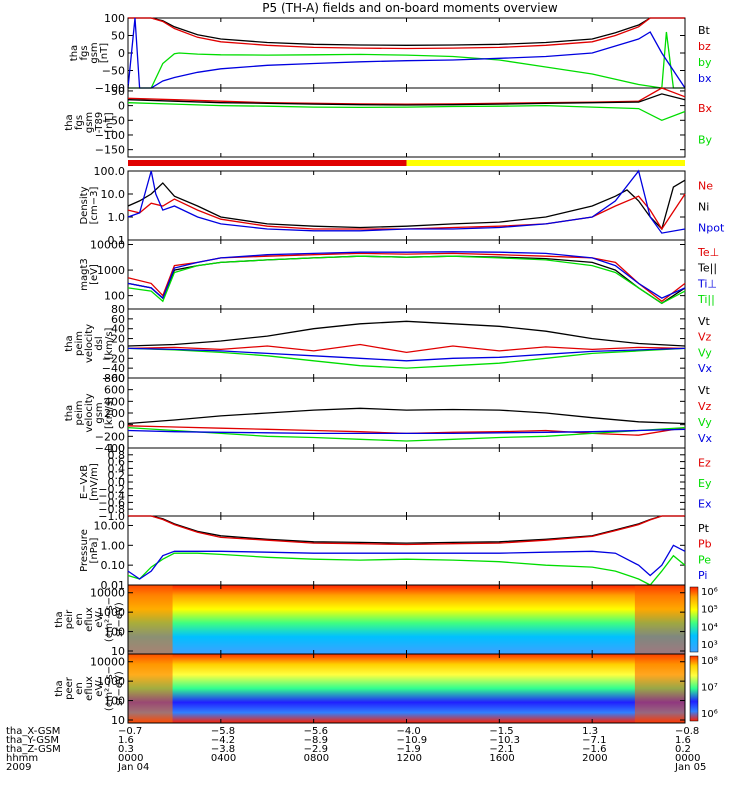  Describe the element at coordinates (705, 186) in the screenshot. I see `legend-entry: Ne` at that location.